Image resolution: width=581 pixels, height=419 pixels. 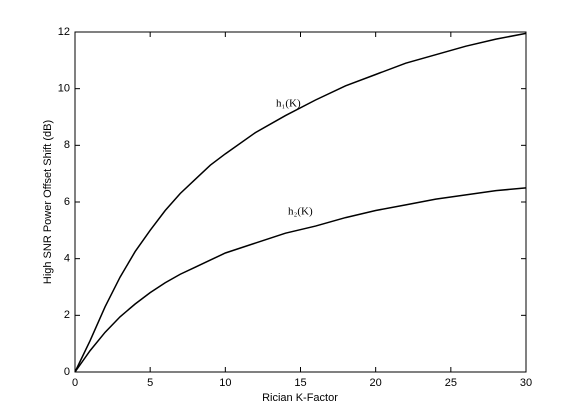 What do you see at coordinates (376, 383) in the screenshot?
I see `x-tick-label: 20` at bounding box center [376, 383].